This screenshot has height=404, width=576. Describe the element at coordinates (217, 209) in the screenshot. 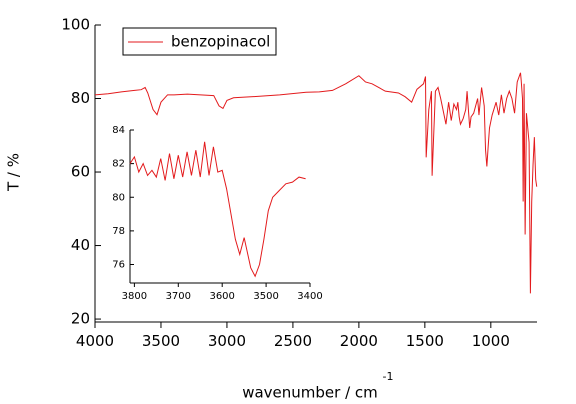

I see `spectrum-line` at that location.